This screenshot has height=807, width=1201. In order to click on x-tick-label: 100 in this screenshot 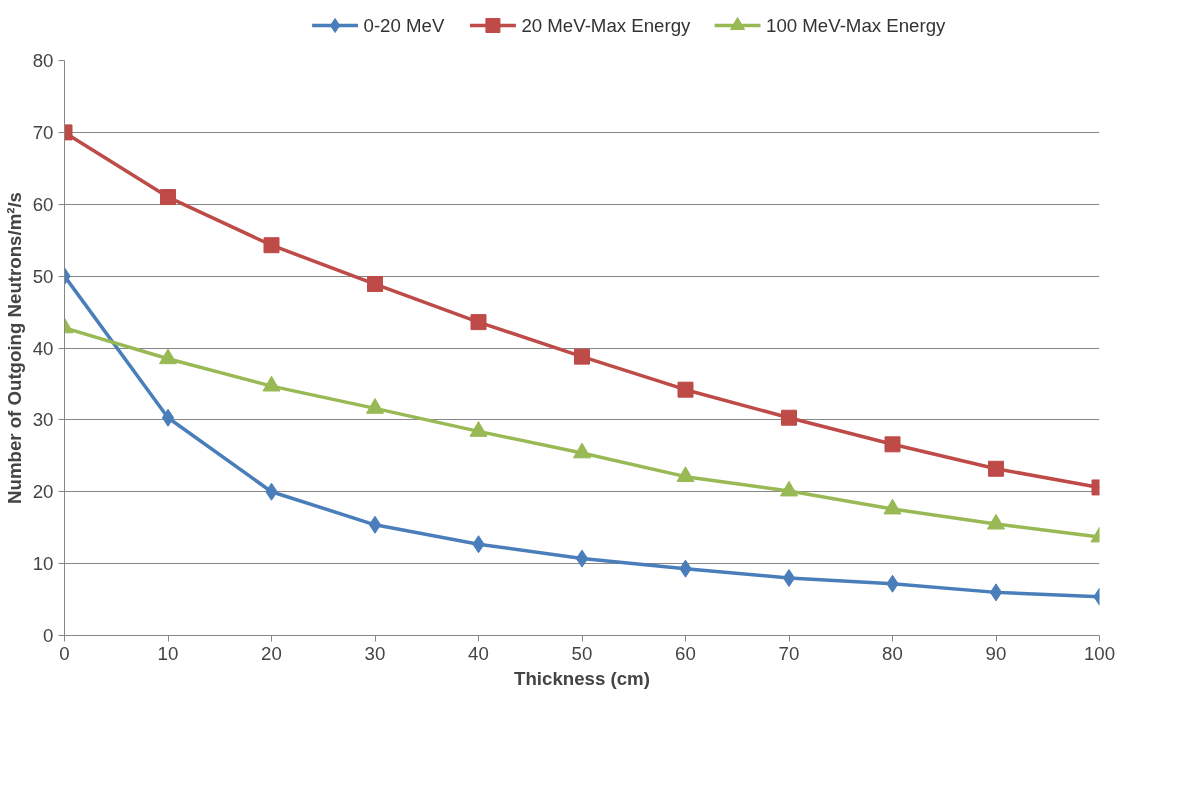, I will do `click(1099, 653)`.